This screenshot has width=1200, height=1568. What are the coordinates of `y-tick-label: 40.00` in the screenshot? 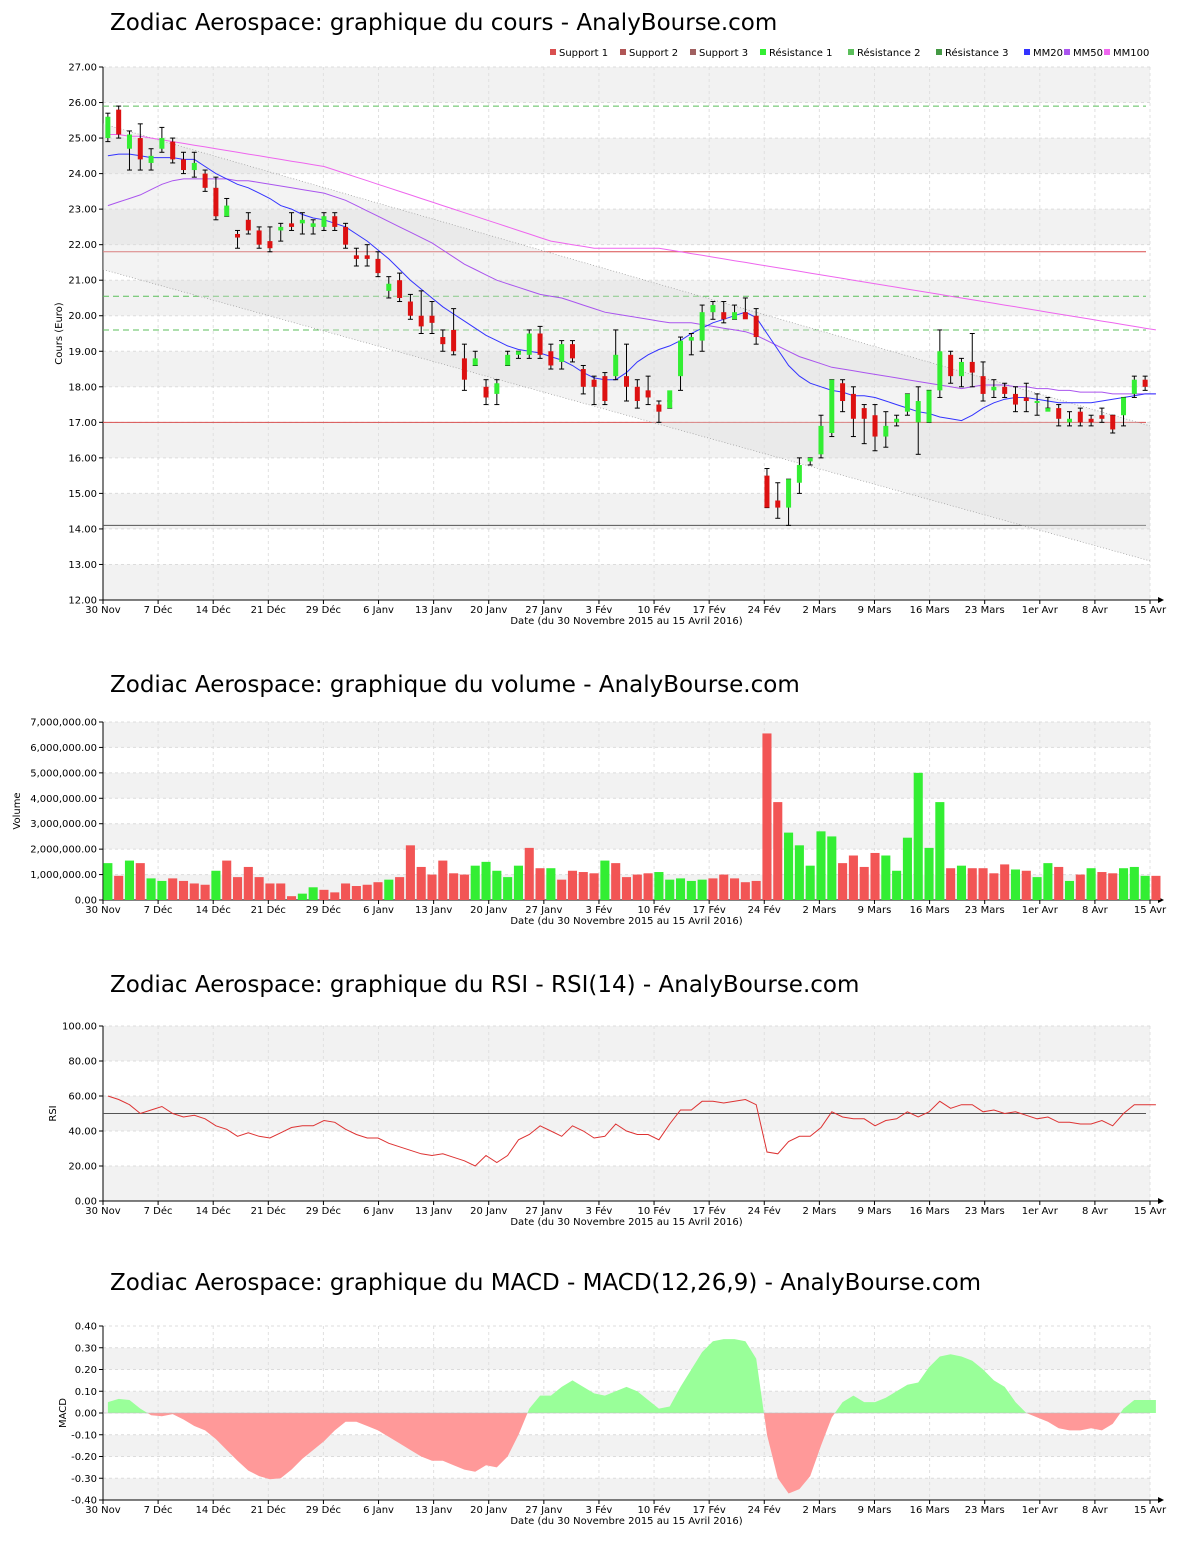 It's located at (82, 1132).